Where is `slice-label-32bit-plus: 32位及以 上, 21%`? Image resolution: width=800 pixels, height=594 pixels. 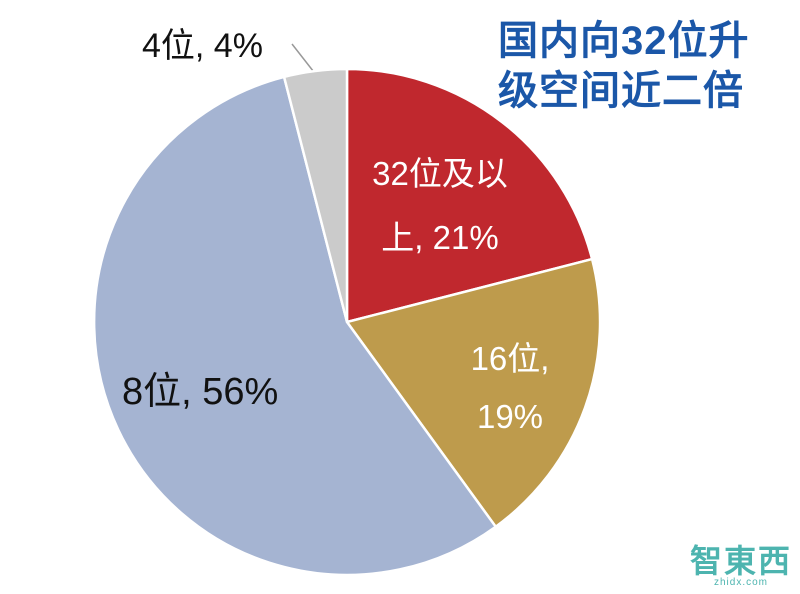 slice-label-32bit-plus: 32位及以 上, 21% is located at coordinates (440, 206).